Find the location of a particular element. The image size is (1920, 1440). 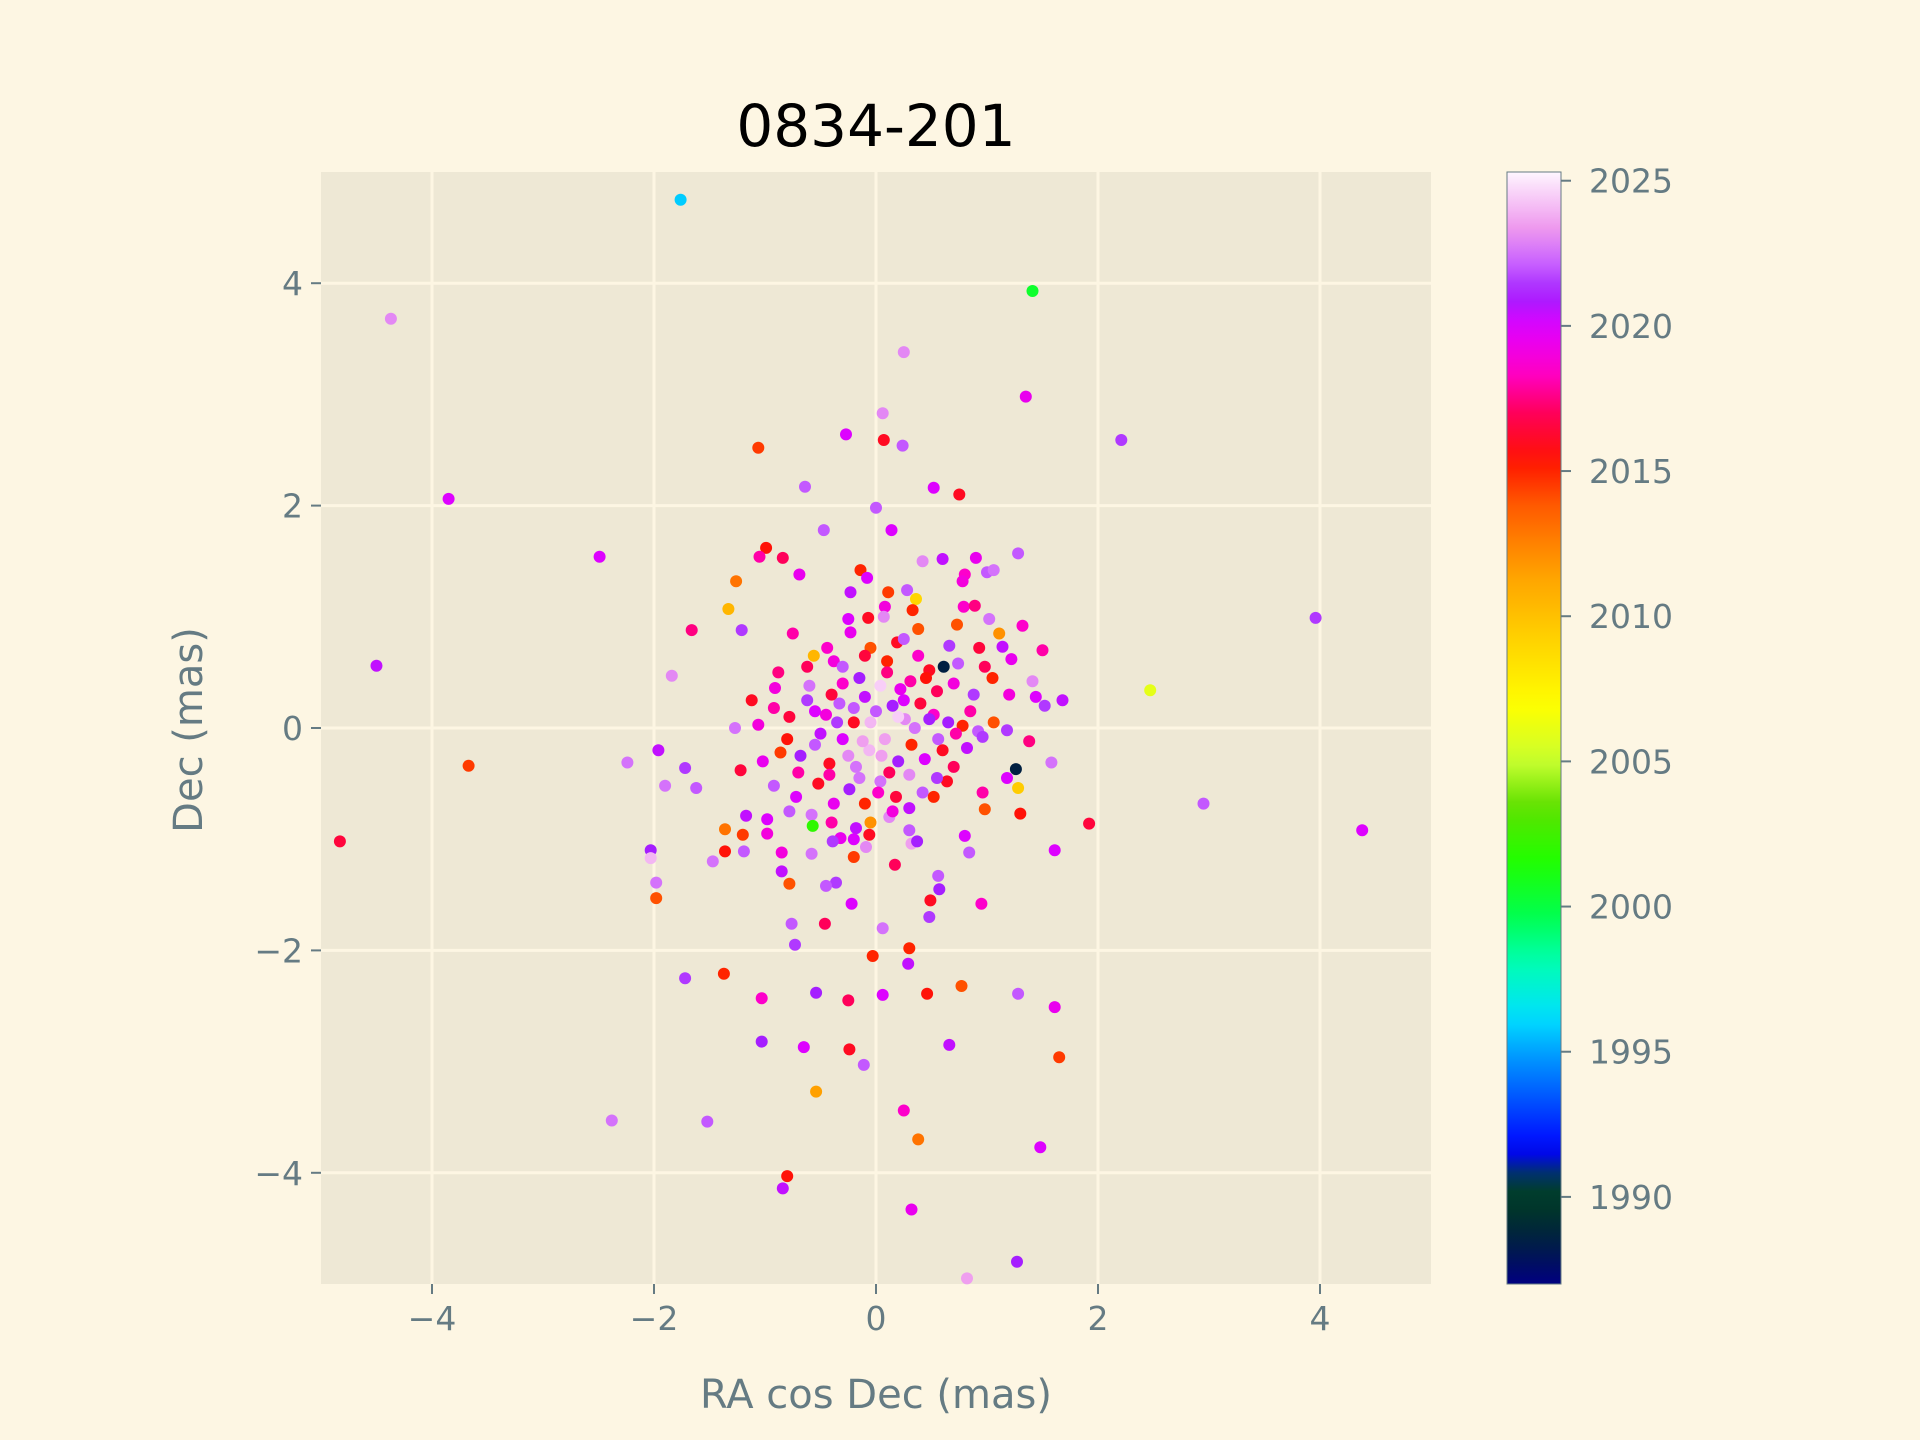

colorbar-gradient is located at coordinates (1534, 728).